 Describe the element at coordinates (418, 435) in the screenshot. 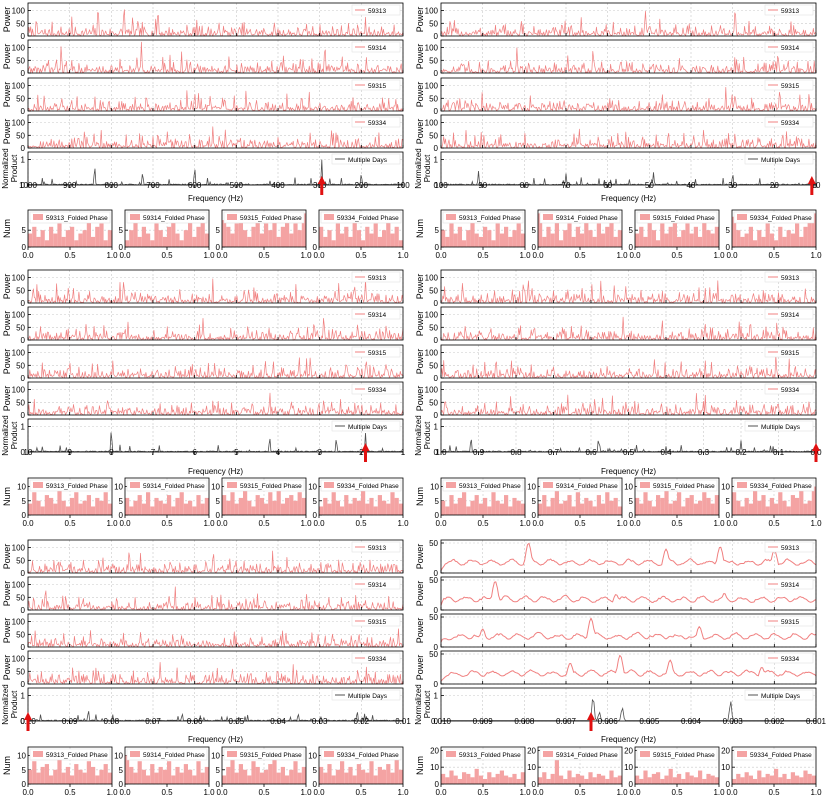

I see `y-axis-label: Normalized` at that location.